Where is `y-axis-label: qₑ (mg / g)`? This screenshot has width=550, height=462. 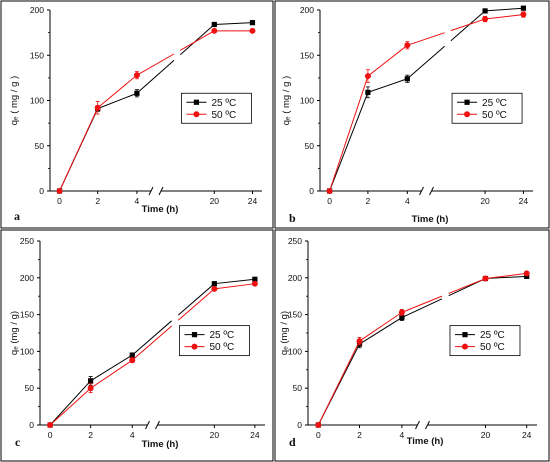
y-axis-label: qₑ (mg / g) is located at coordinates (14, 333).